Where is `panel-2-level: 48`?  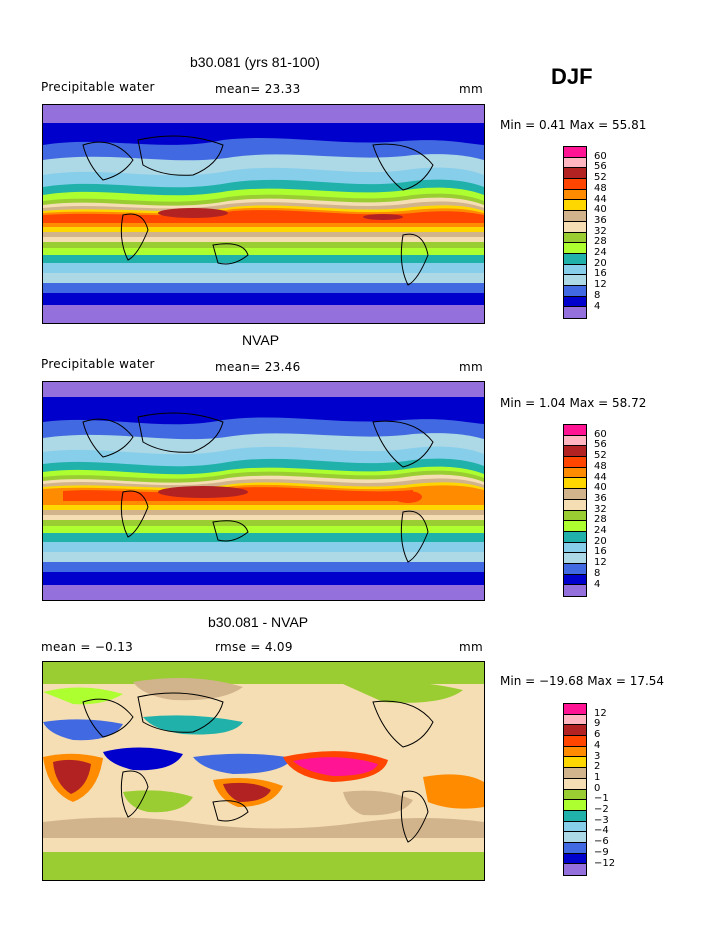 panel-2-level: 48 is located at coordinates (600, 466).